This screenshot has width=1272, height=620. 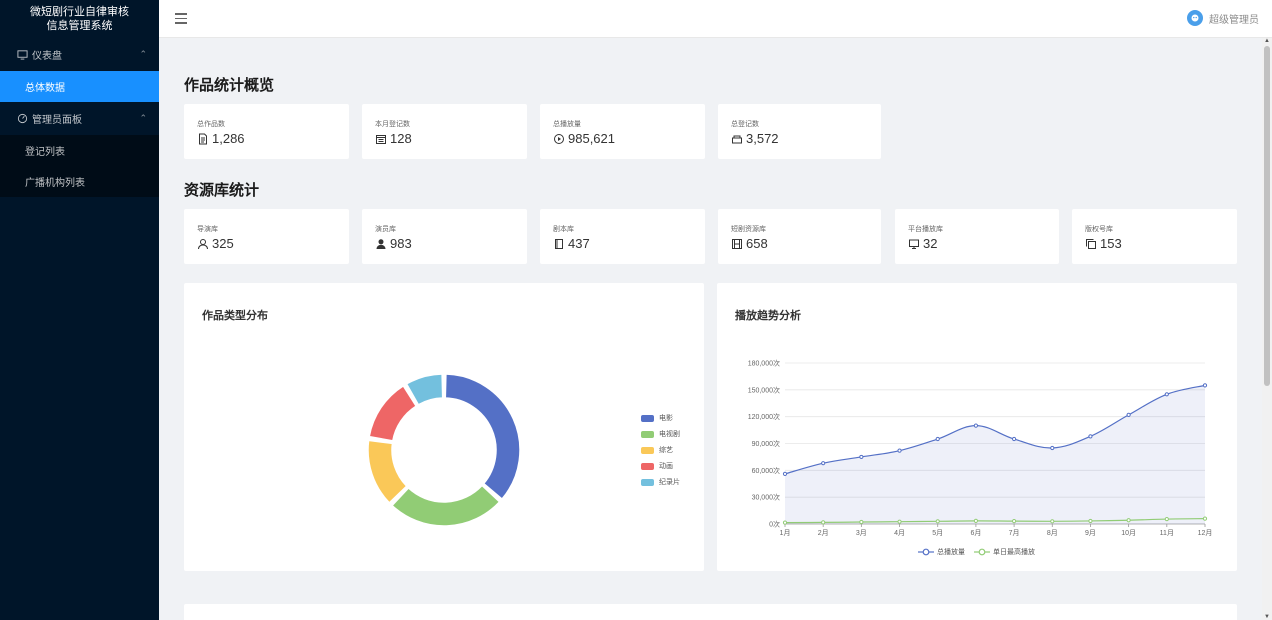 I want to click on user-menu: 超级管理员, so click(x=1223, y=18).